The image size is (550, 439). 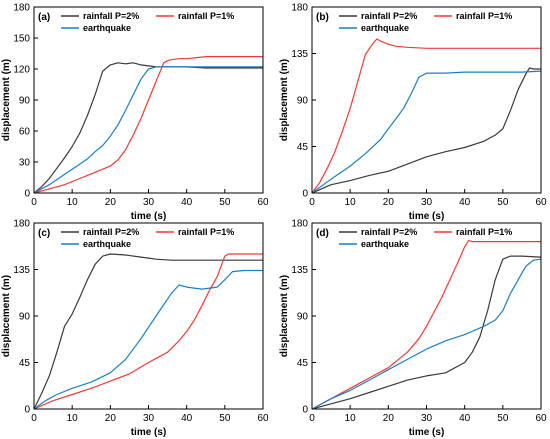 What do you see at coordinates (44, 17) in the screenshot?
I see `panel-label: (a)` at bounding box center [44, 17].